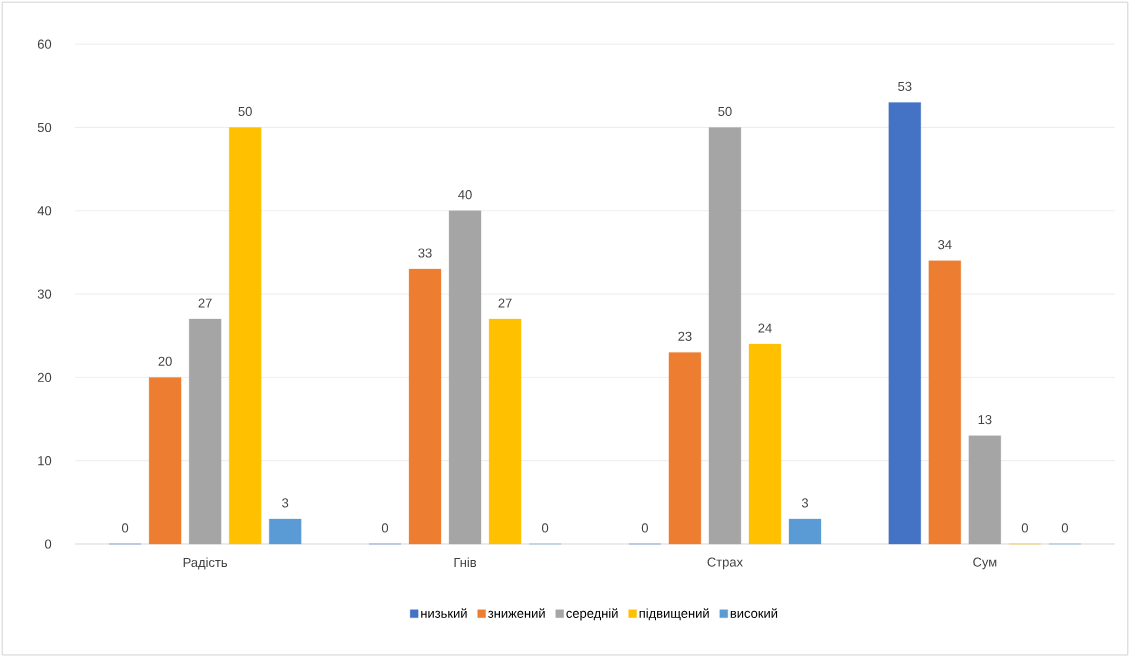 The image size is (1138, 657). What do you see at coordinates (985, 563) in the screenshot?
I see `x-tick-label: Сум` at bounding box center [985, 563].